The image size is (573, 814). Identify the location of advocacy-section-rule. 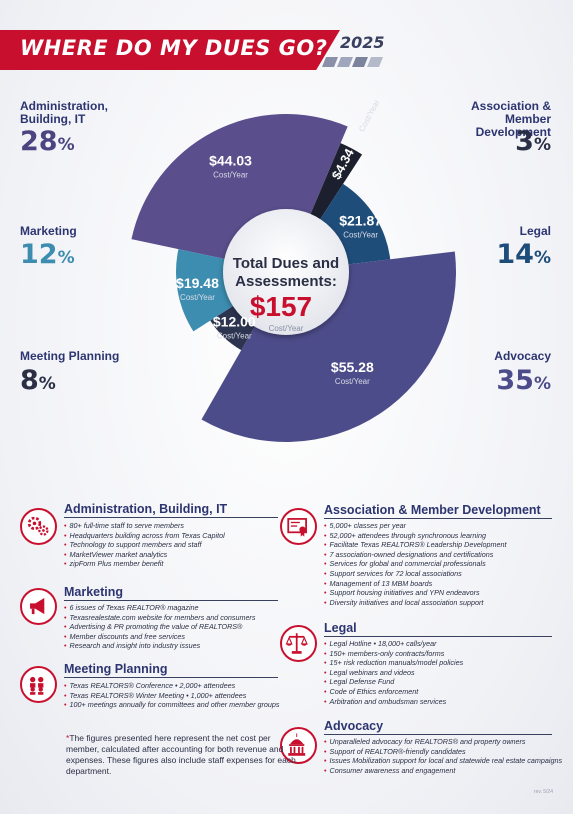
(438, 734).